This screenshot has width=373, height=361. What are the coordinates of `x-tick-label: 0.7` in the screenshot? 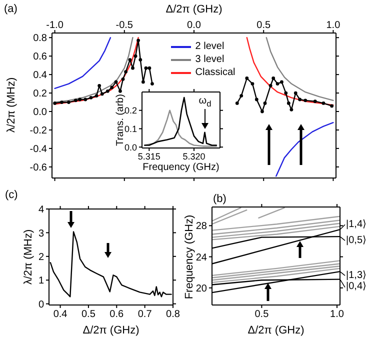 It's located at (145, 314).